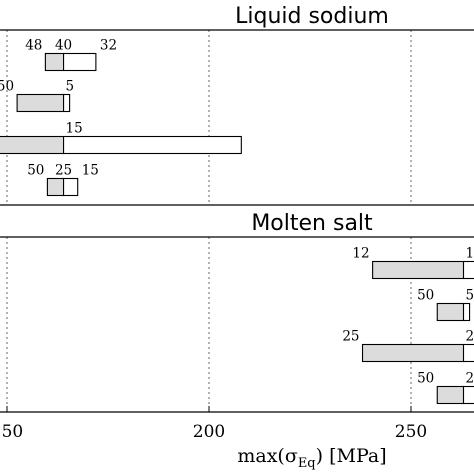 This screenshot has width=474, height=474. Describe the element at coordinates (411, 432) in the screenshot. I see `x-tick-label: 250` at that location.